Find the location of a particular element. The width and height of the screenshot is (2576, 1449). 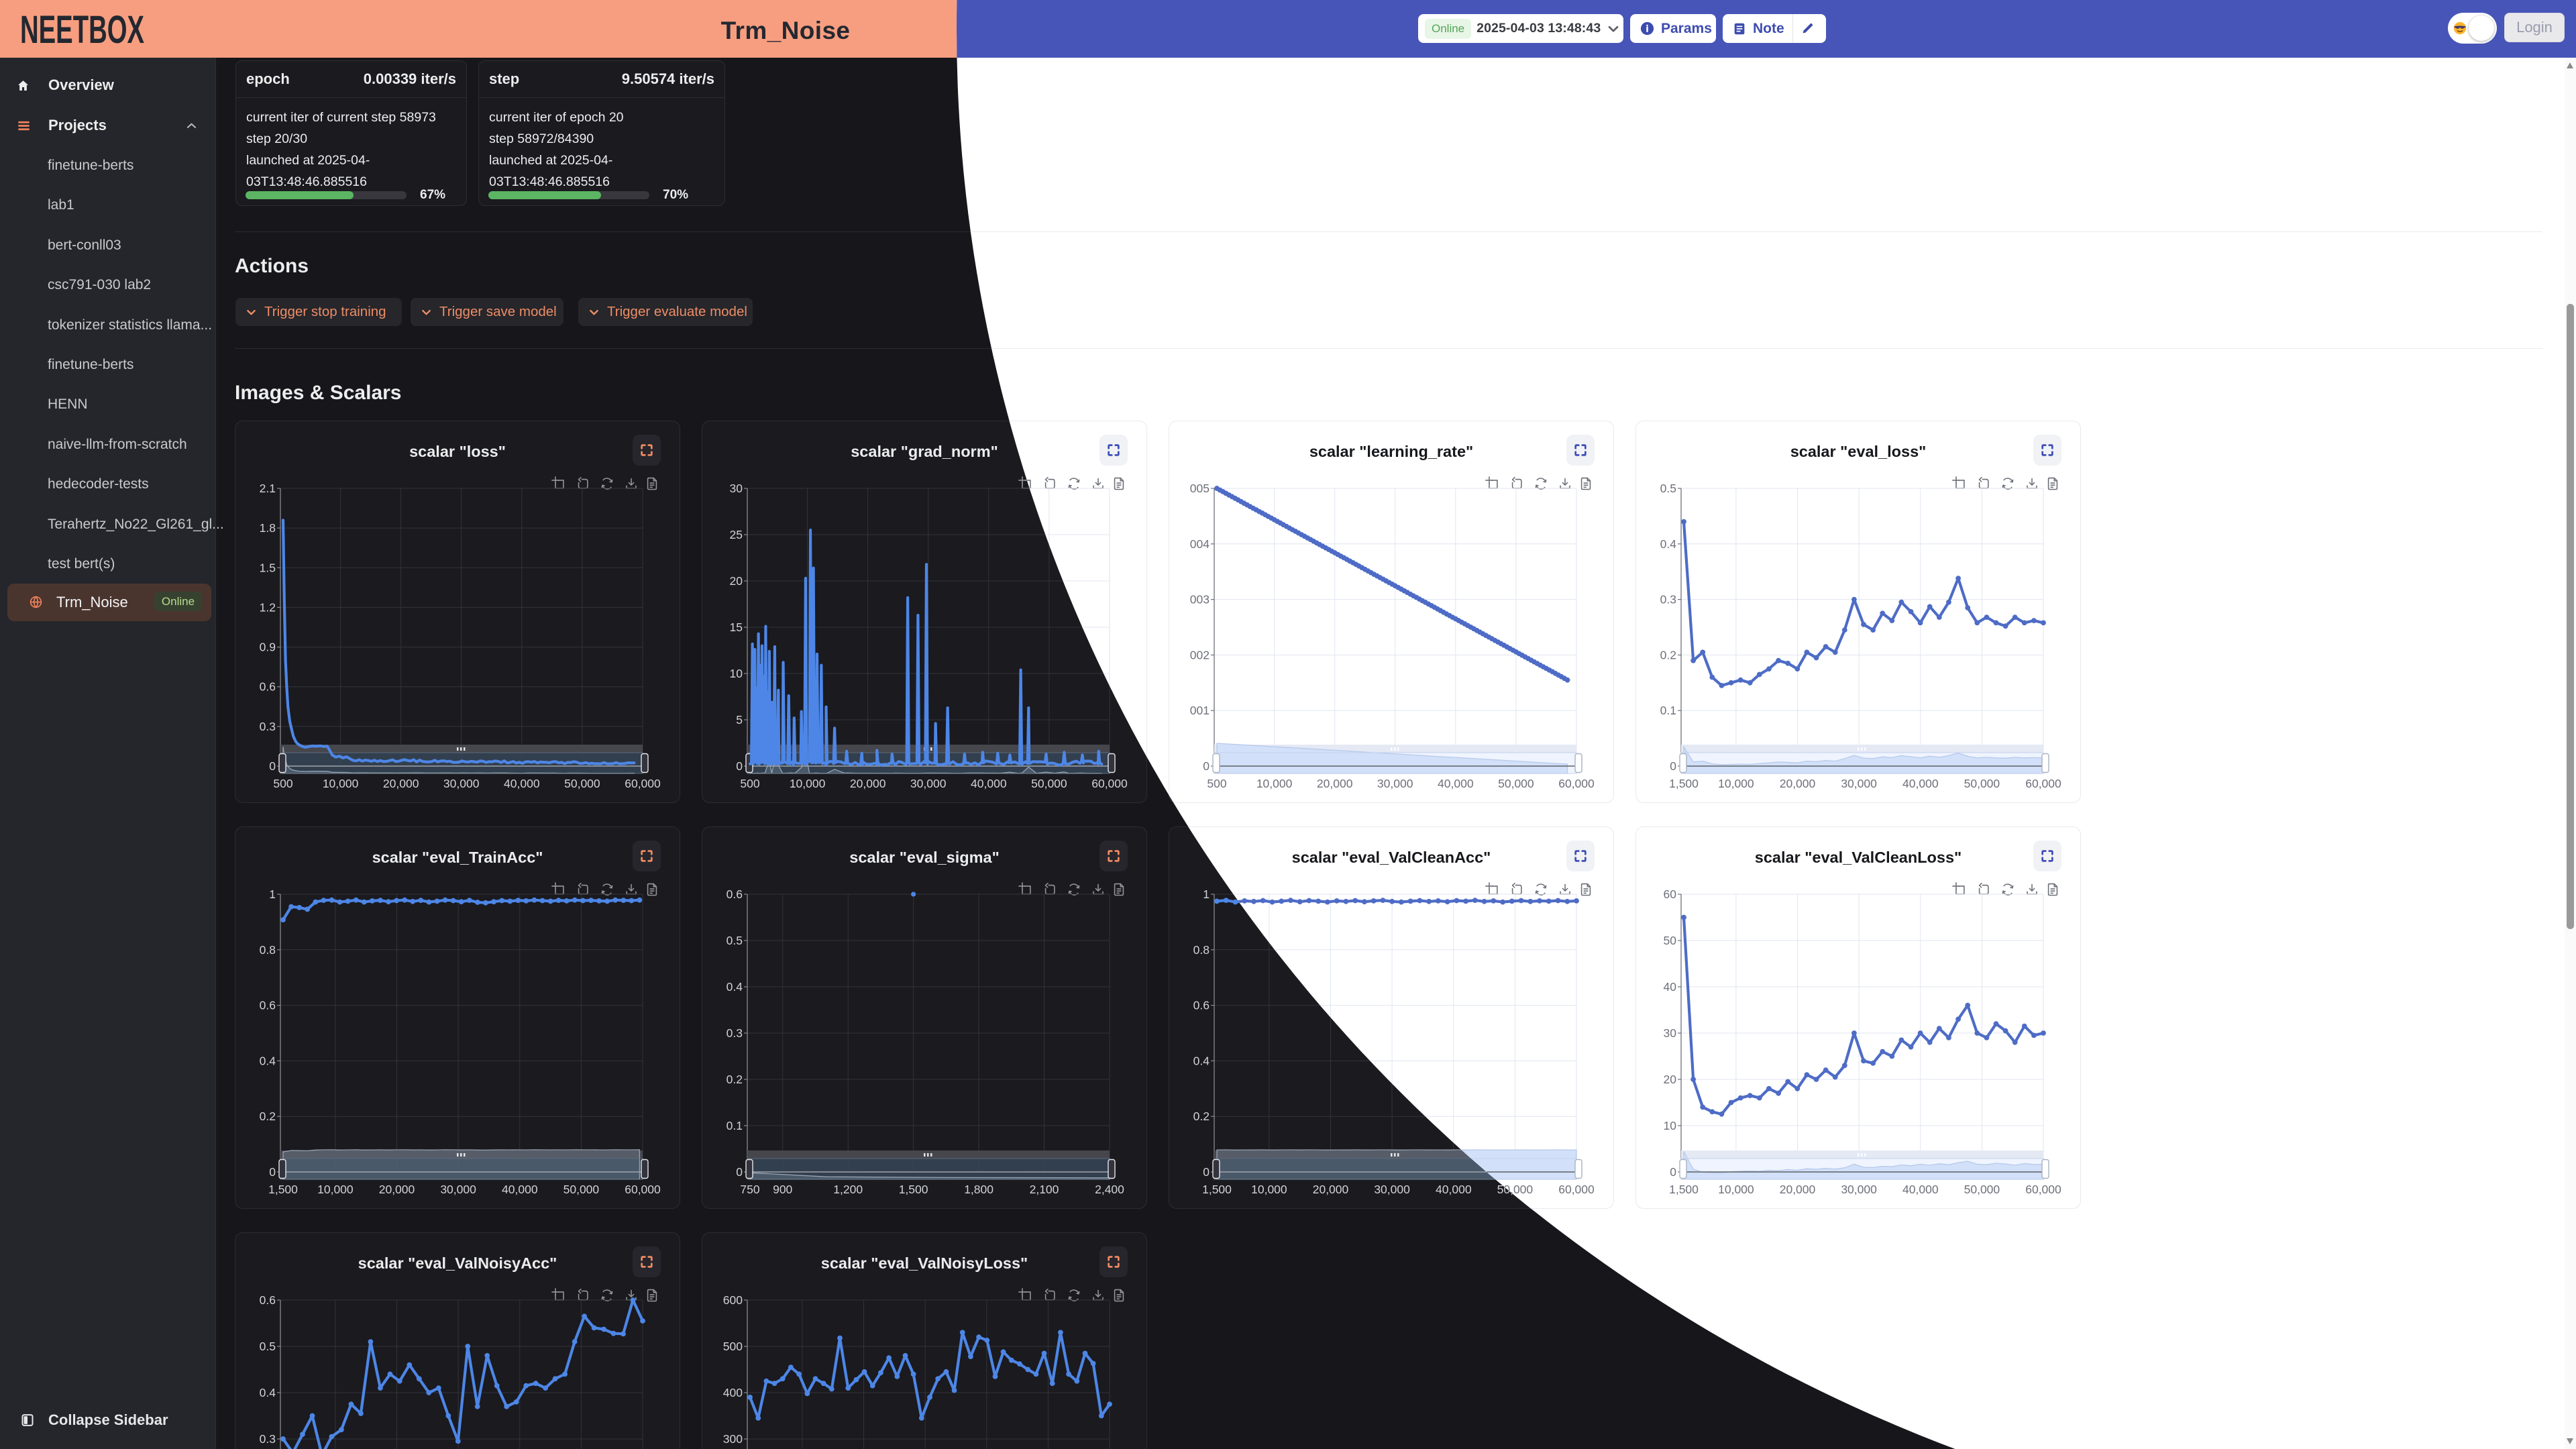

svg-text: 300 is located at coordinates (733, 1439).